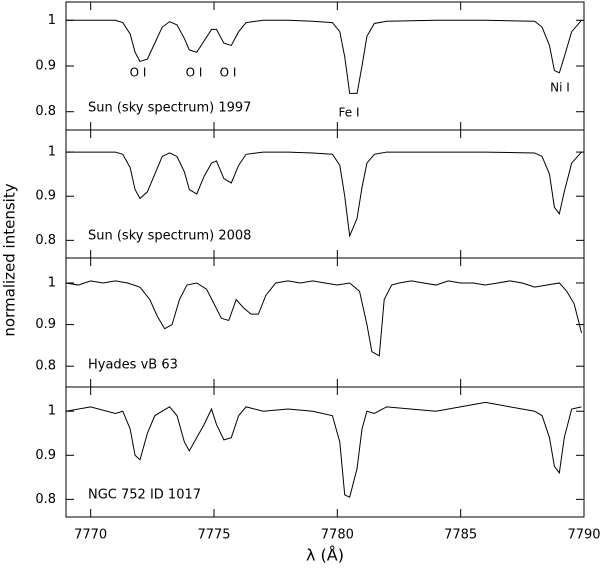  What do you see at coordinates (169, 236) in the screenshot?
I see `panel-label: Sun (sky spectrum) 2008` at bounding box center [169, 236].